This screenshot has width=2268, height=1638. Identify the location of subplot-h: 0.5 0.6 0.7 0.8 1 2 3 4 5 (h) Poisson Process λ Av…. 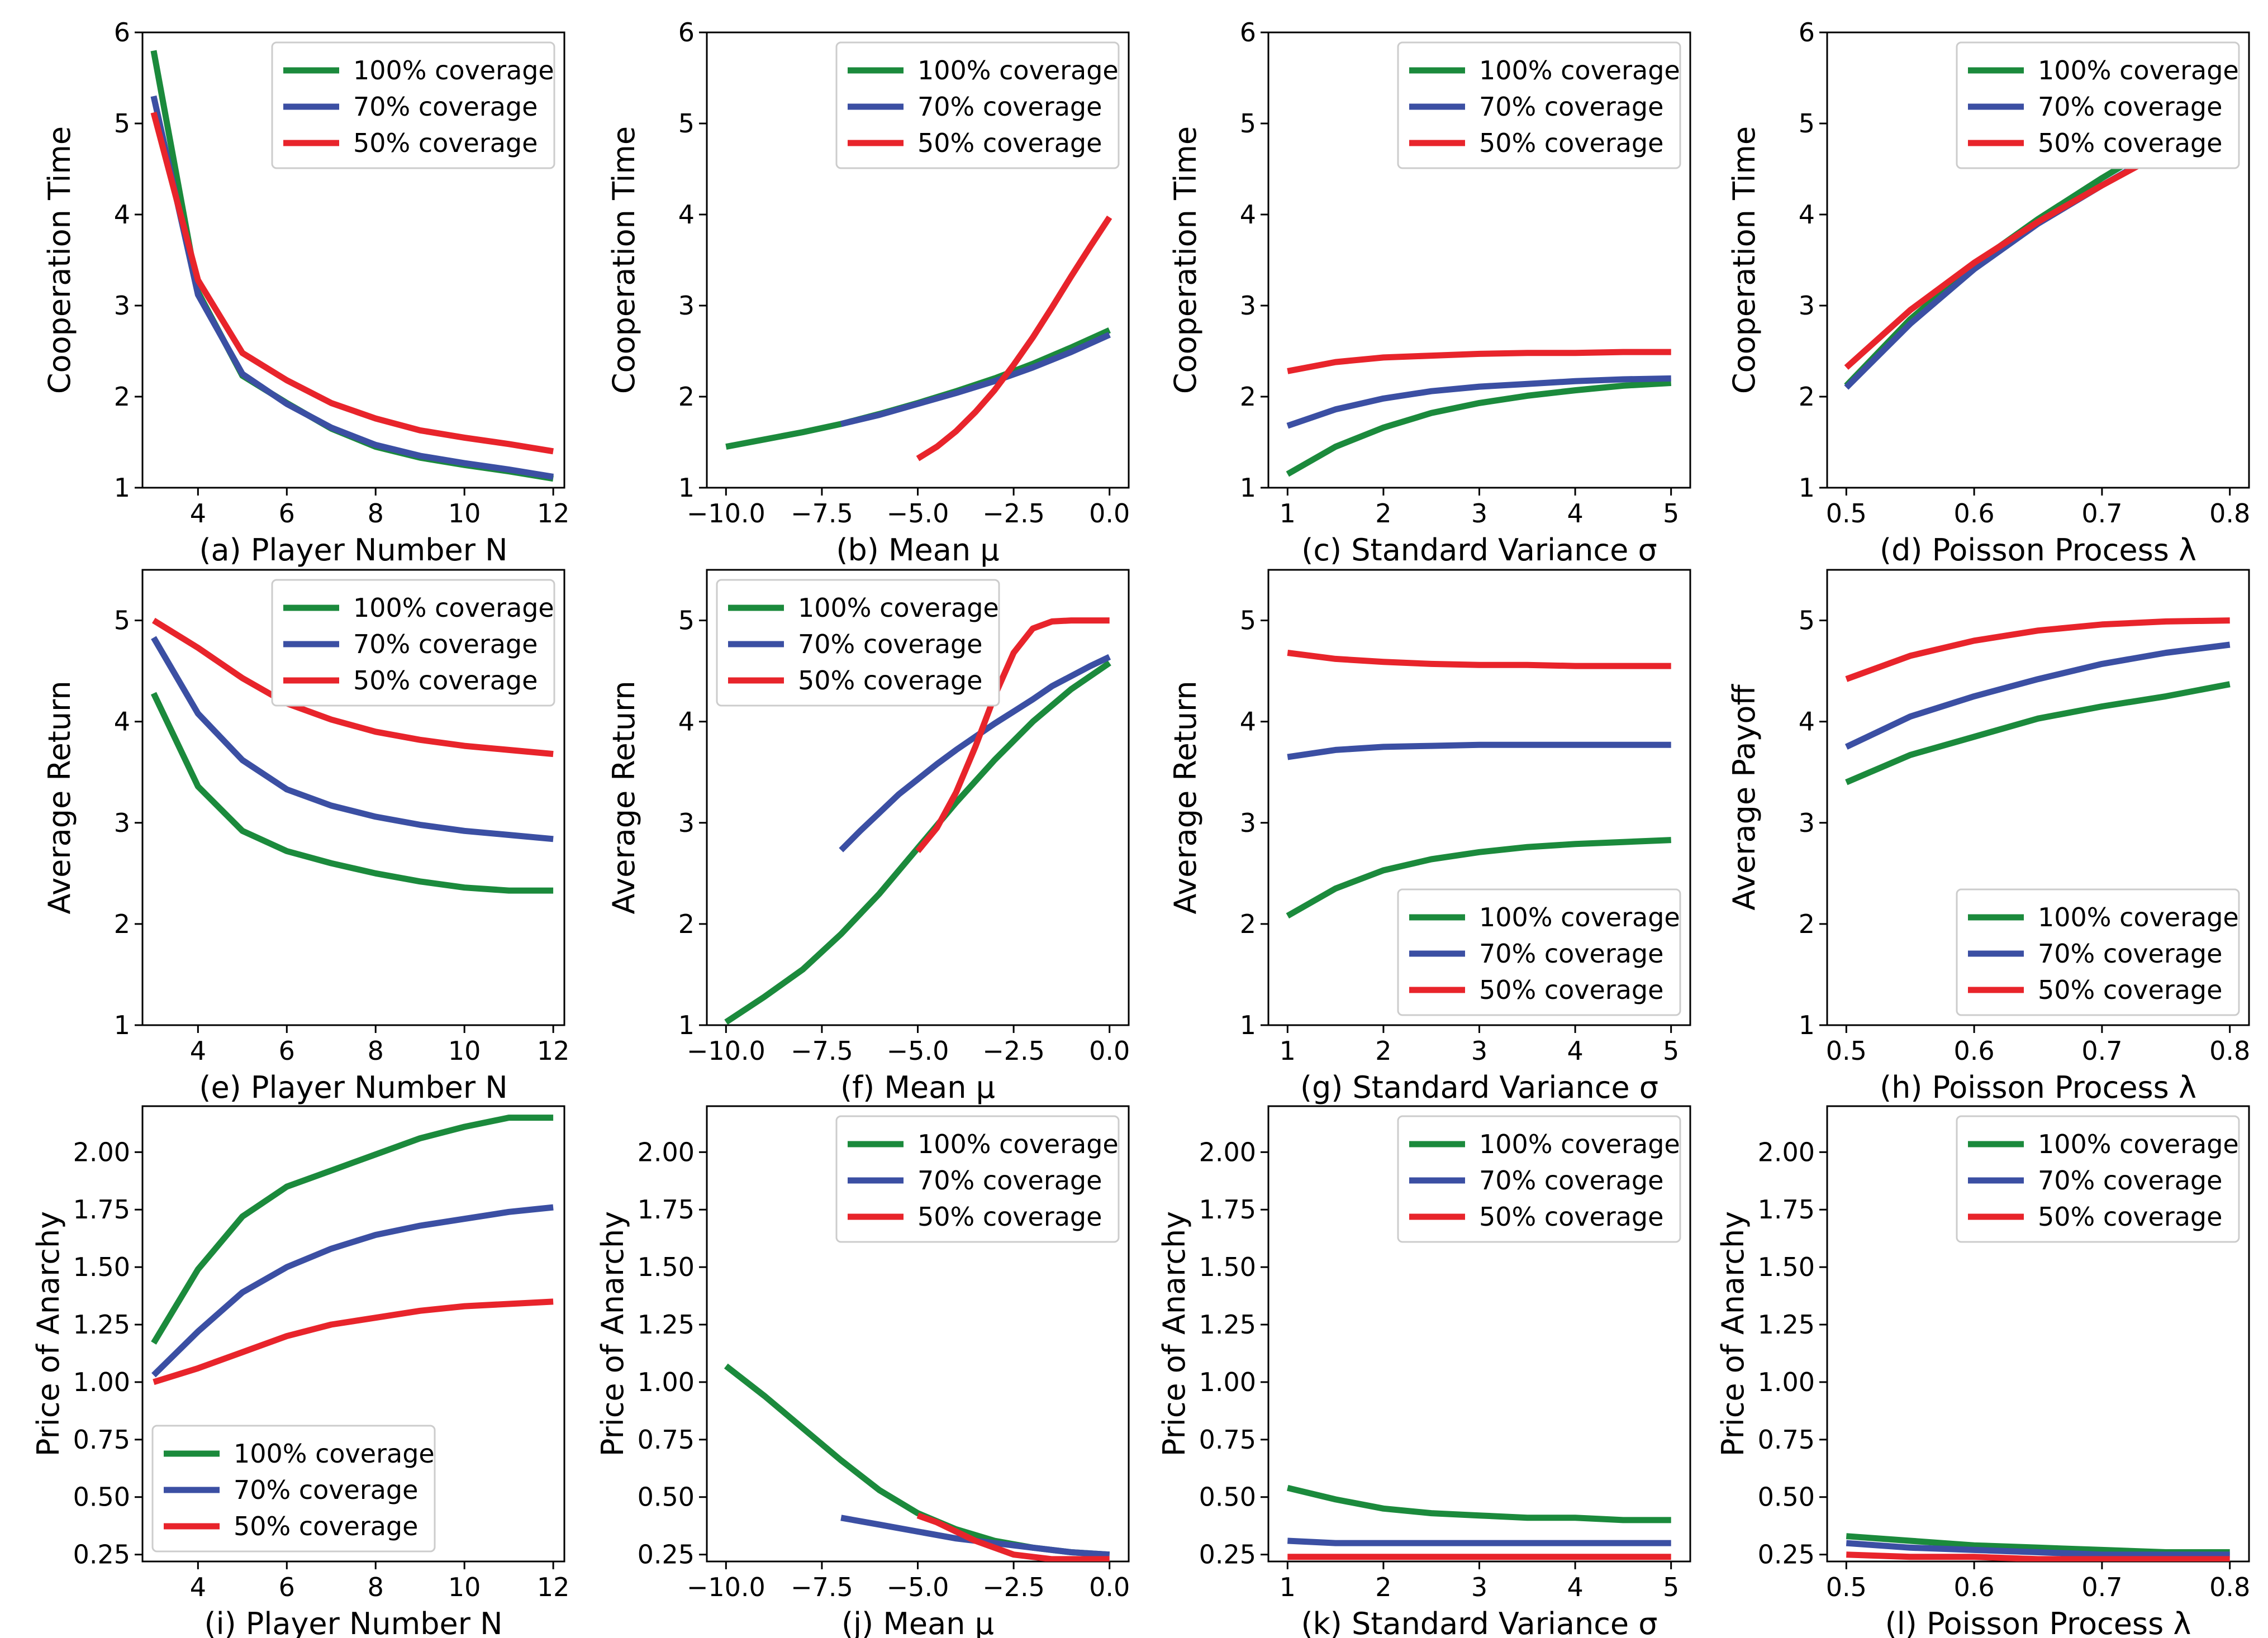
(1988, 837).